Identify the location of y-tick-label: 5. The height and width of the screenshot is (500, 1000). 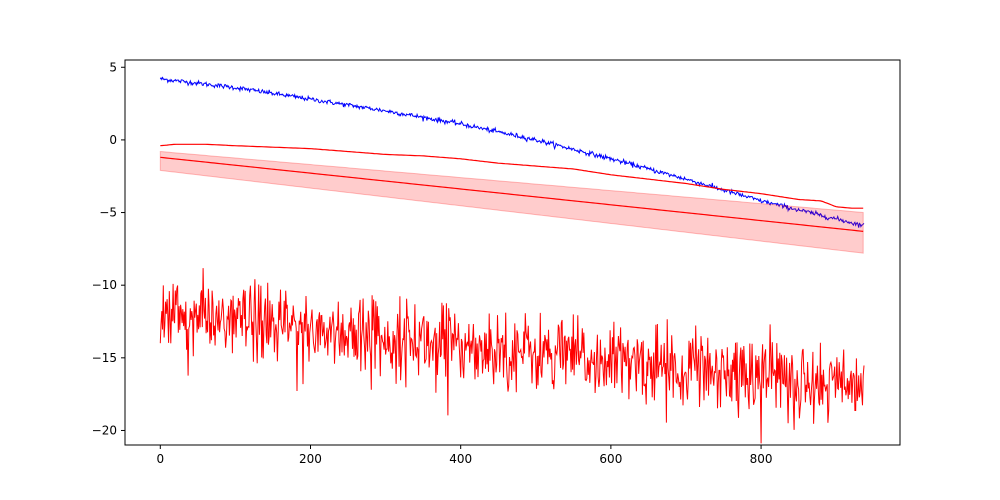
(113, 67).